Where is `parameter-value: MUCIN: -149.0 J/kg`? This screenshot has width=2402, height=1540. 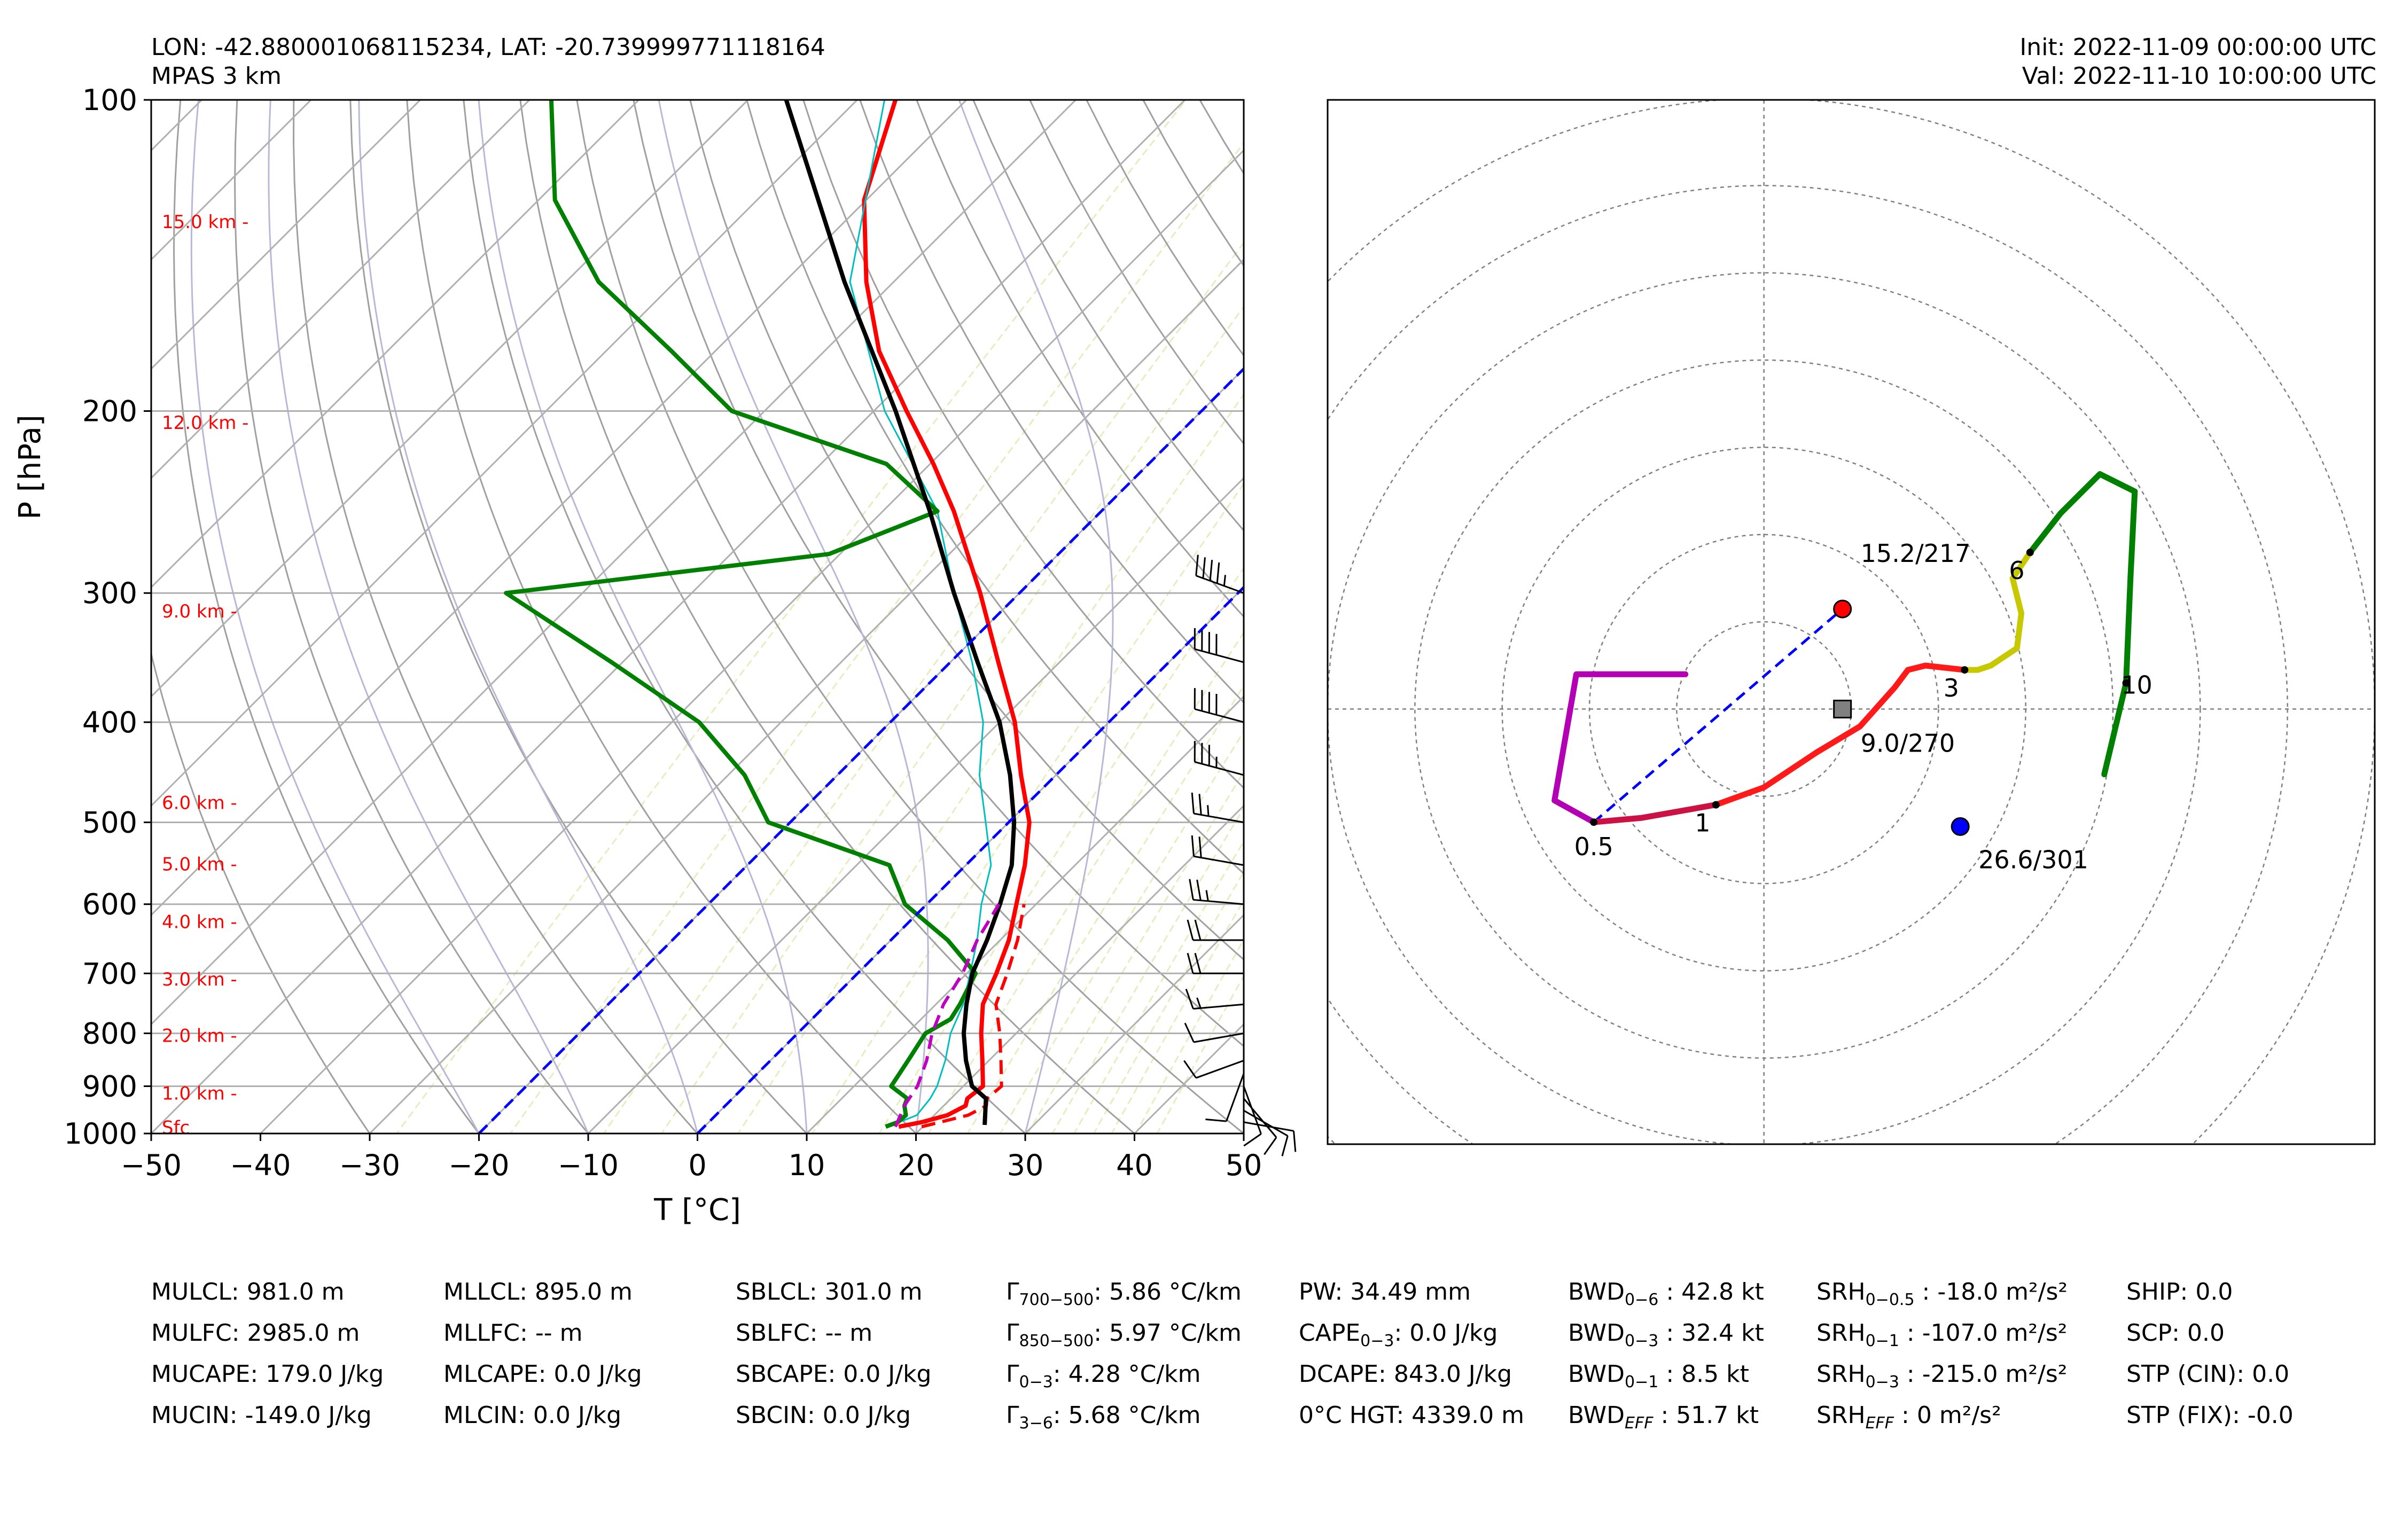 parameter-value: MUCIN: -149.0 J/kg is located at coordinates (261, 1415).